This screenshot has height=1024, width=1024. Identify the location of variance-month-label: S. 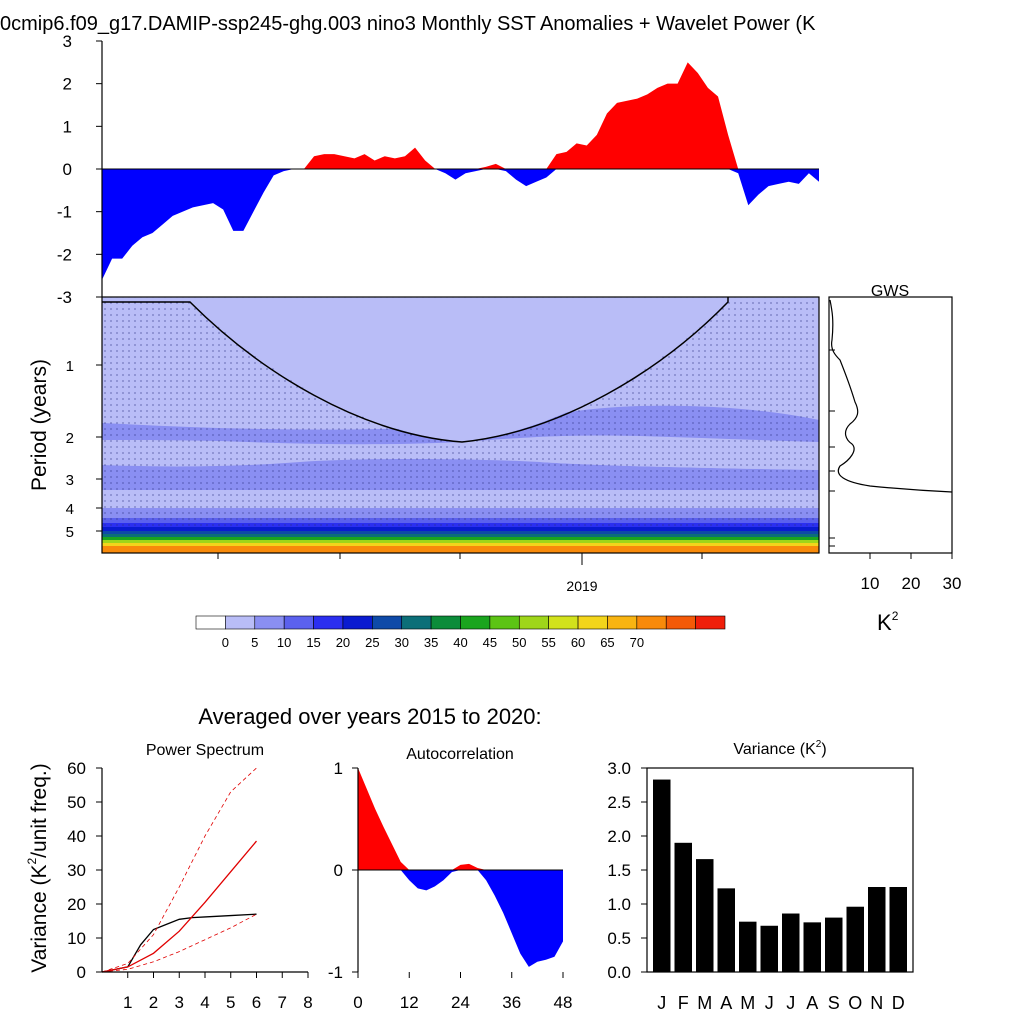
(834, 1003).